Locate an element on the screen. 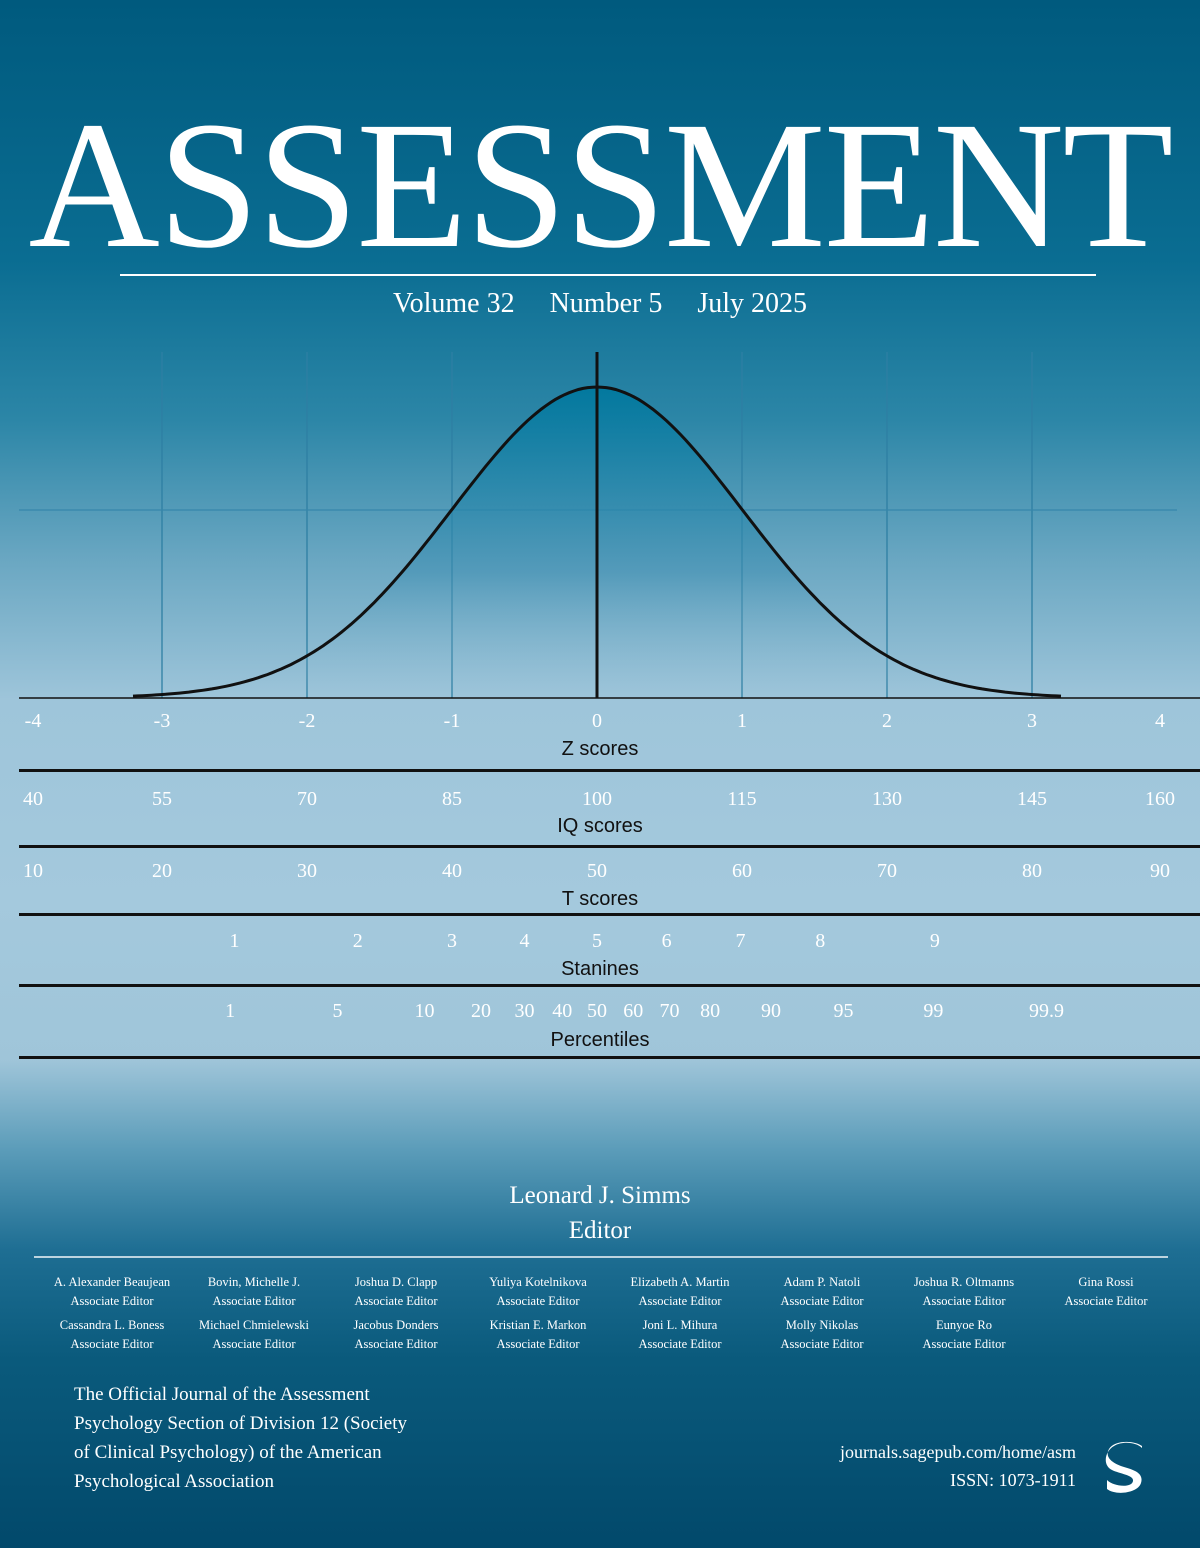 This screenshot has height=1548, width=1200. sage-s-logo-icon is located at coordinates (1123, 1467).